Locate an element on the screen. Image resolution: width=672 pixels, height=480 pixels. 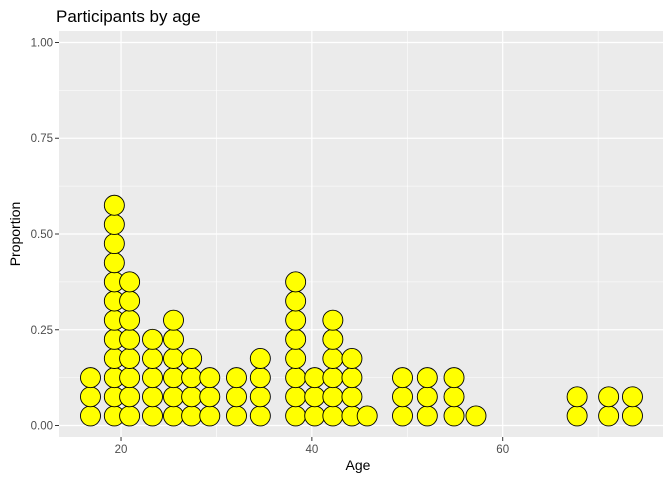
y-tick-label: 0.50 is located at coordinates (42, 235).